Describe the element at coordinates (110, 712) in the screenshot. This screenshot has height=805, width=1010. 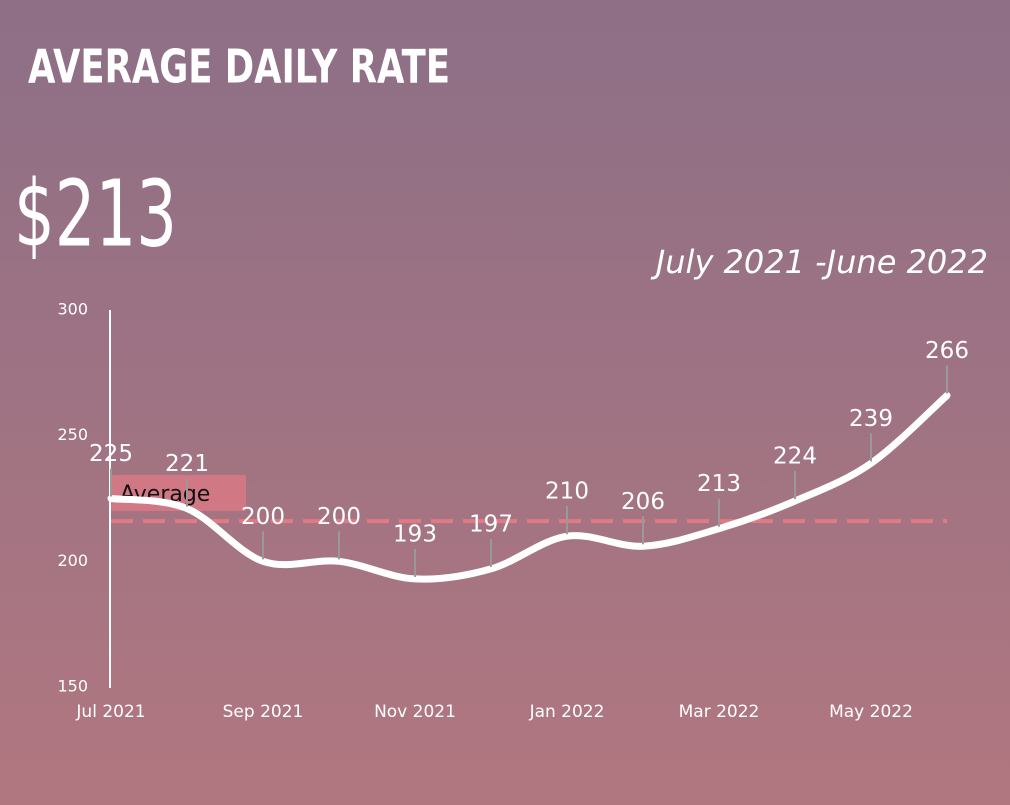
I see `x-tick-label: Jul 2021` at that location.